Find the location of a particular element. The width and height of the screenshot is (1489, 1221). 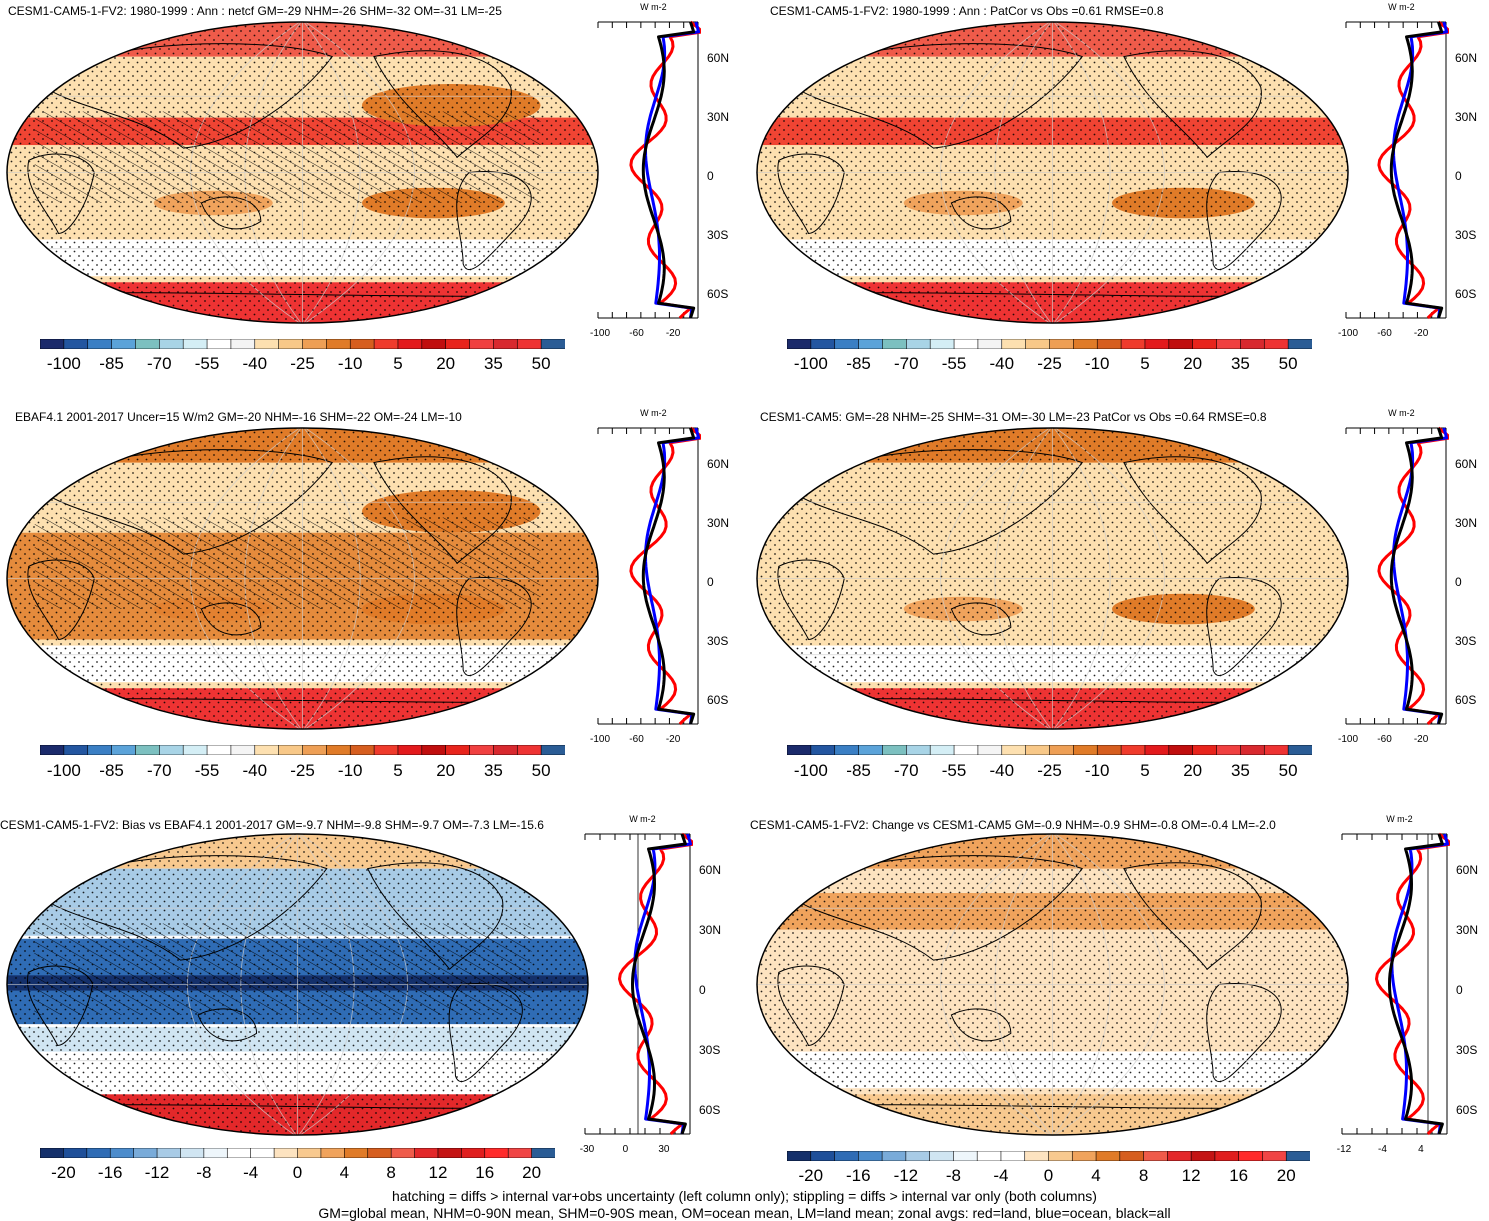

colorbar-label: 5 is located at coordinates (1145, 770).